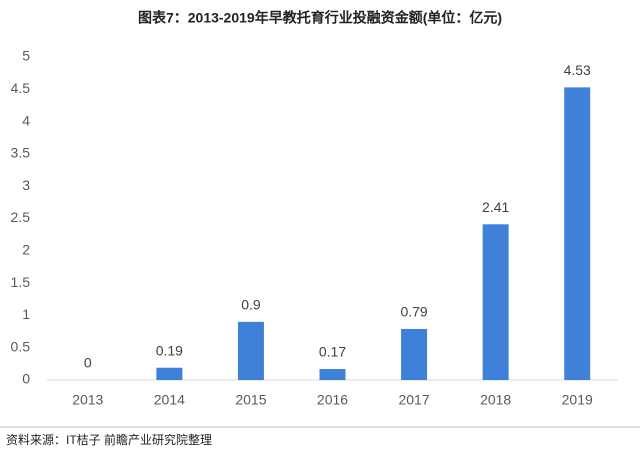  Describe the element at coordinates (26, 120) in the screenshot. I see `y-tick-label: 4` at that location.